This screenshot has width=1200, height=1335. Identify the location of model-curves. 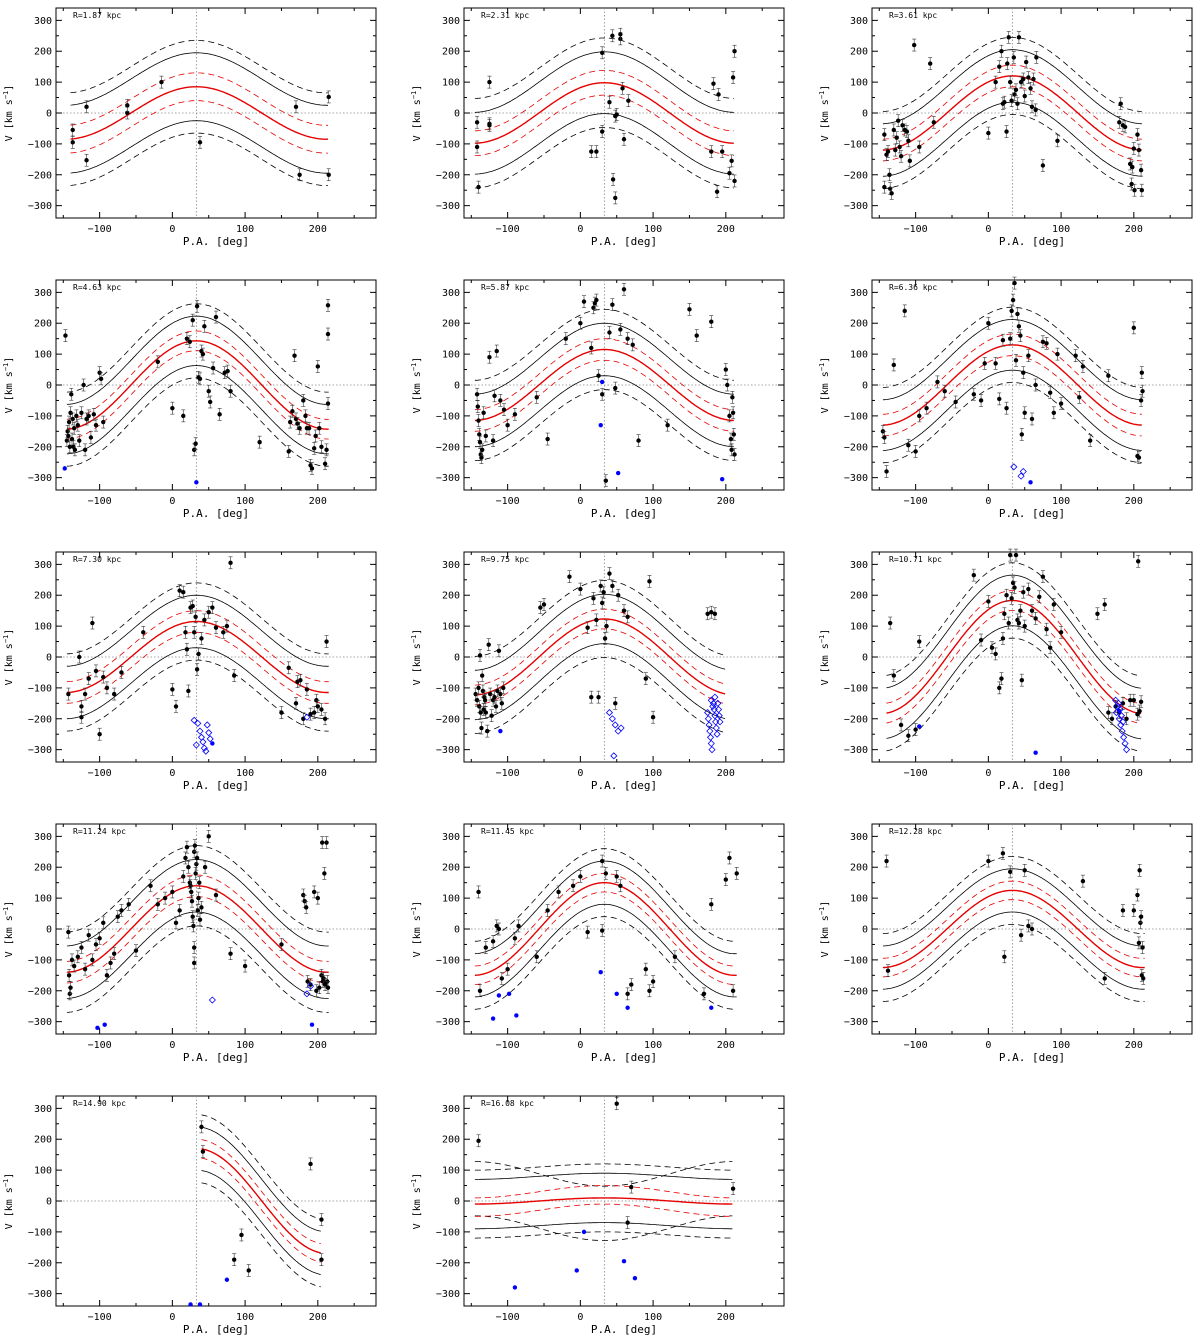
(1012, 385).